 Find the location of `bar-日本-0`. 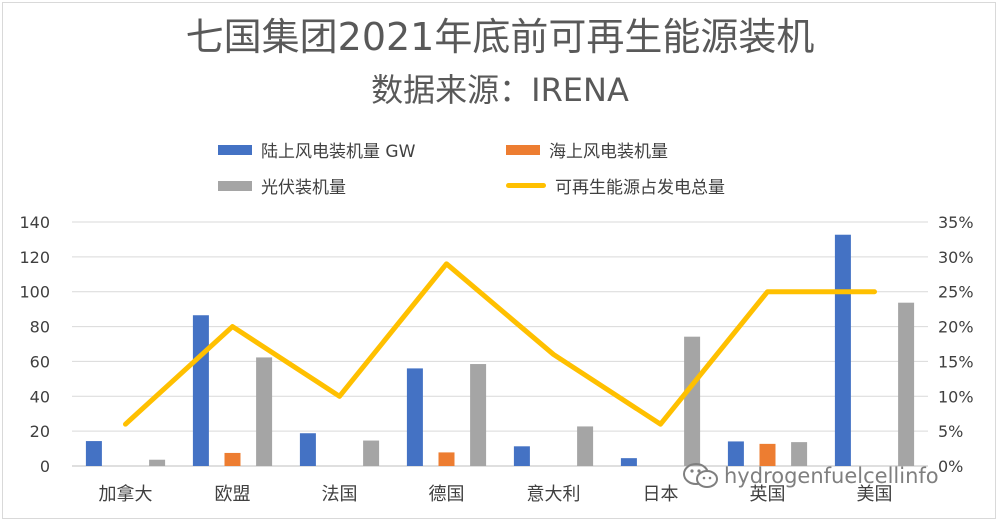

bar-日本-0 is located at coordinates (628, 462).